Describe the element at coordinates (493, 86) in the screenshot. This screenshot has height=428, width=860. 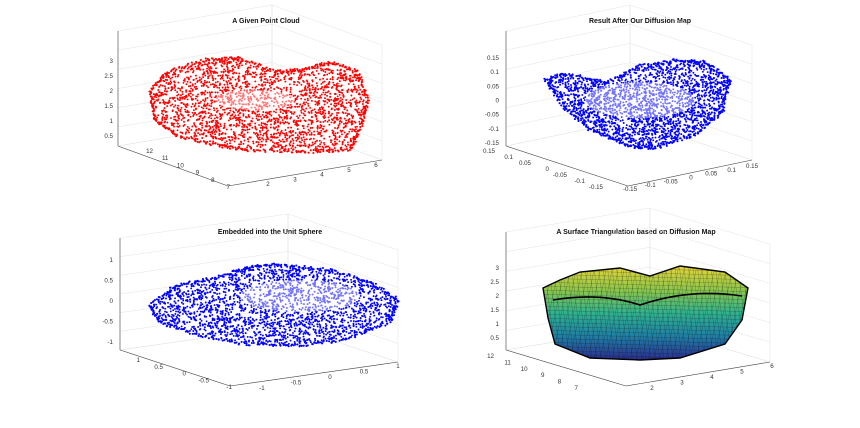
I see `panel-2-z-tick: 0.05` at that location.